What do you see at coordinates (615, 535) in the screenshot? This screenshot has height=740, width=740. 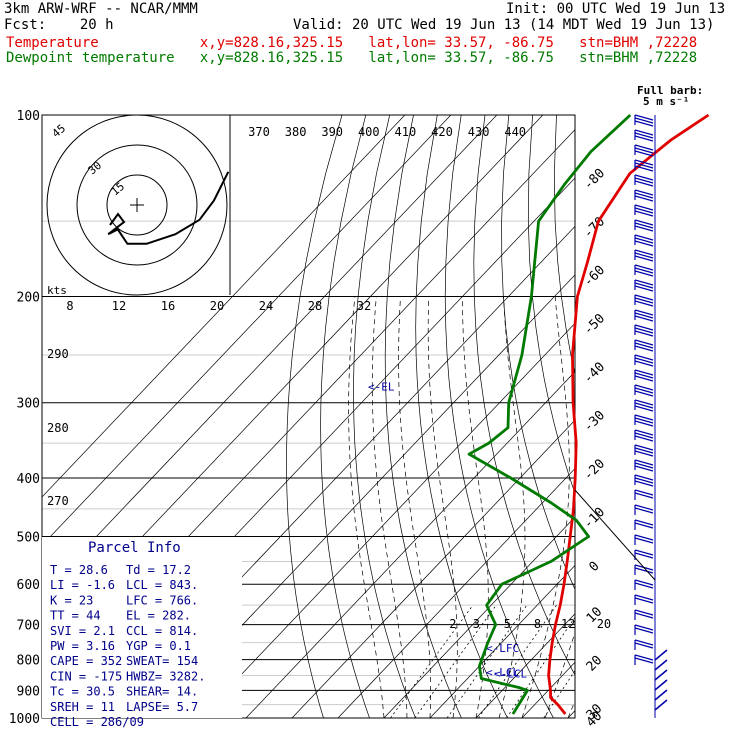 I see `barb-boundary` at bounding box center [615, 535].